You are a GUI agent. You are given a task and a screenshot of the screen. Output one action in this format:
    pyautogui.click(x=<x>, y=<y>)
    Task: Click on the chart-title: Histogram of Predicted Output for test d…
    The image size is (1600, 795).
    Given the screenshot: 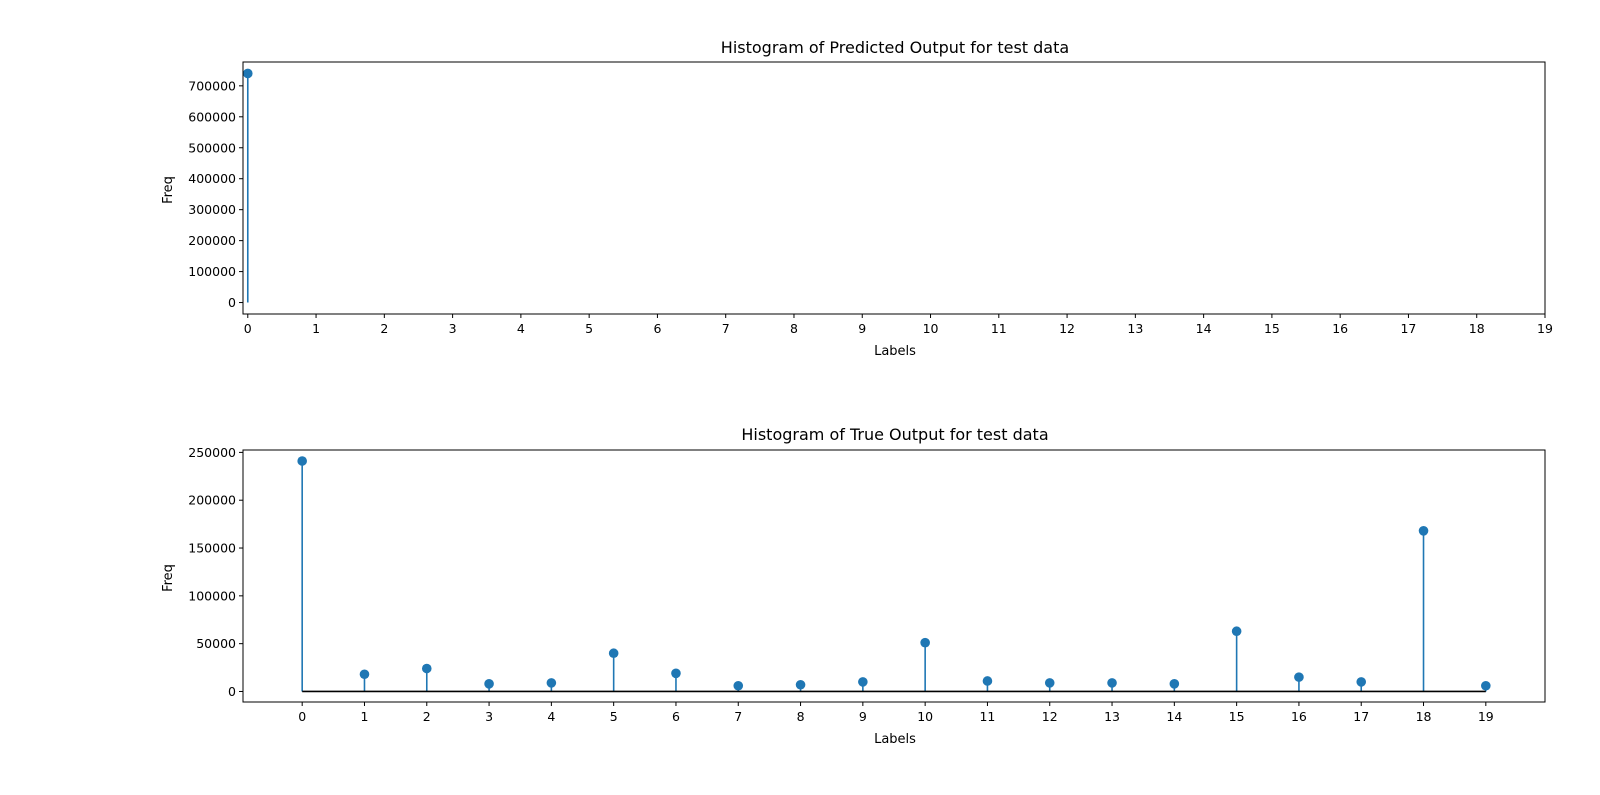 What is the action you would take?
    pyautogui.click(x=895, y=47)
    